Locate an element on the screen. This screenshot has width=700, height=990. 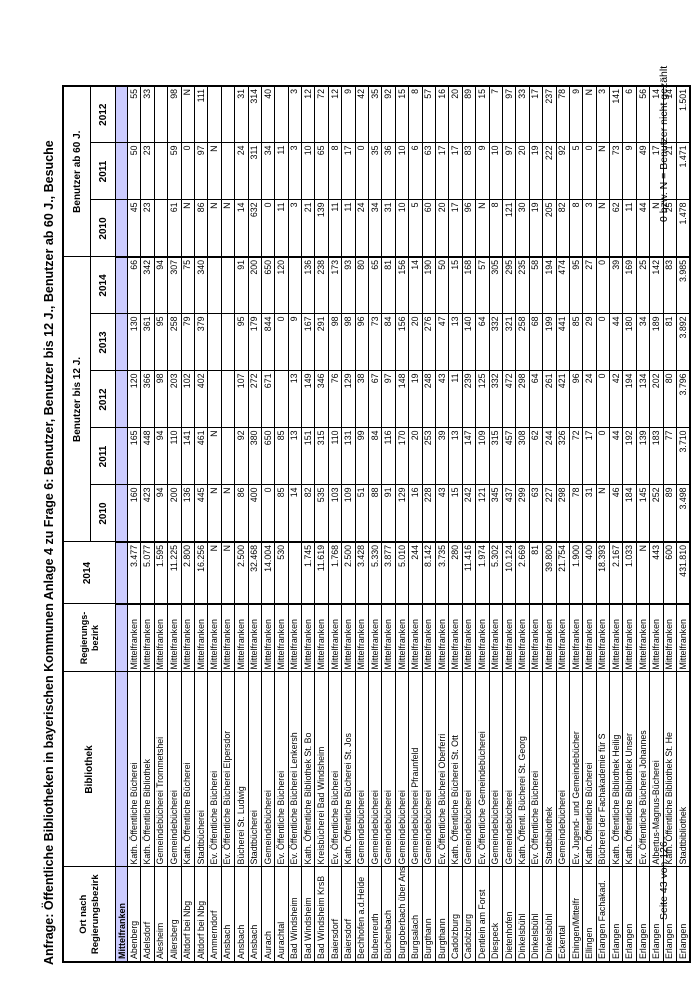
cell-benutzer-2014: 1.974 is located at coordinates (482, 573).